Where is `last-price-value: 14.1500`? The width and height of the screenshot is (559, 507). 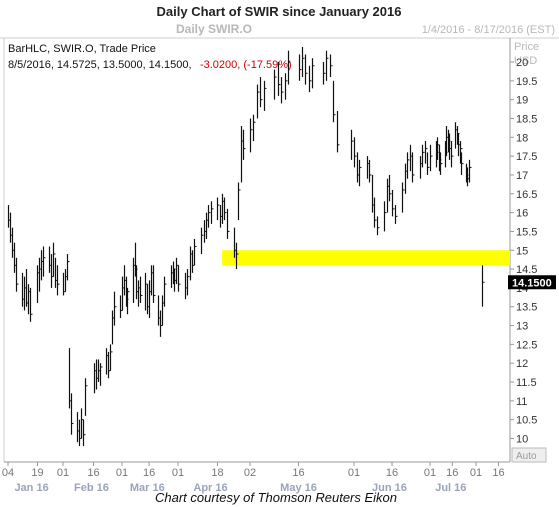 last-price-value: 14.1500 is located at coordinates (532, 283).